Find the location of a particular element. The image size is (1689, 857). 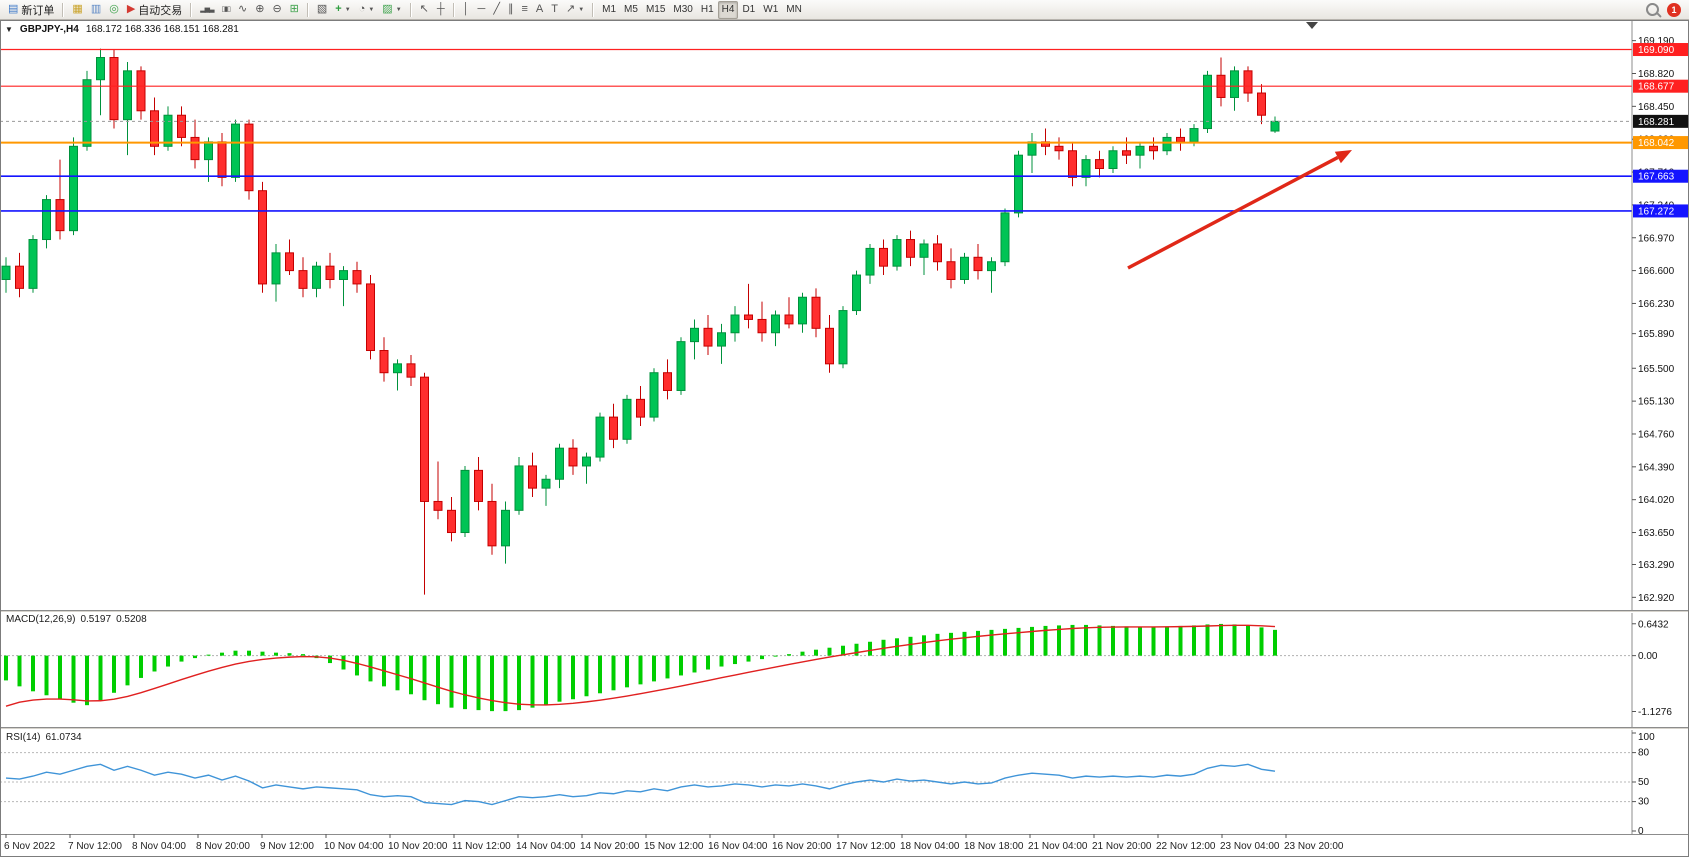

equidistant-channel-icon: ∥ is located at coordinates (511, 10).